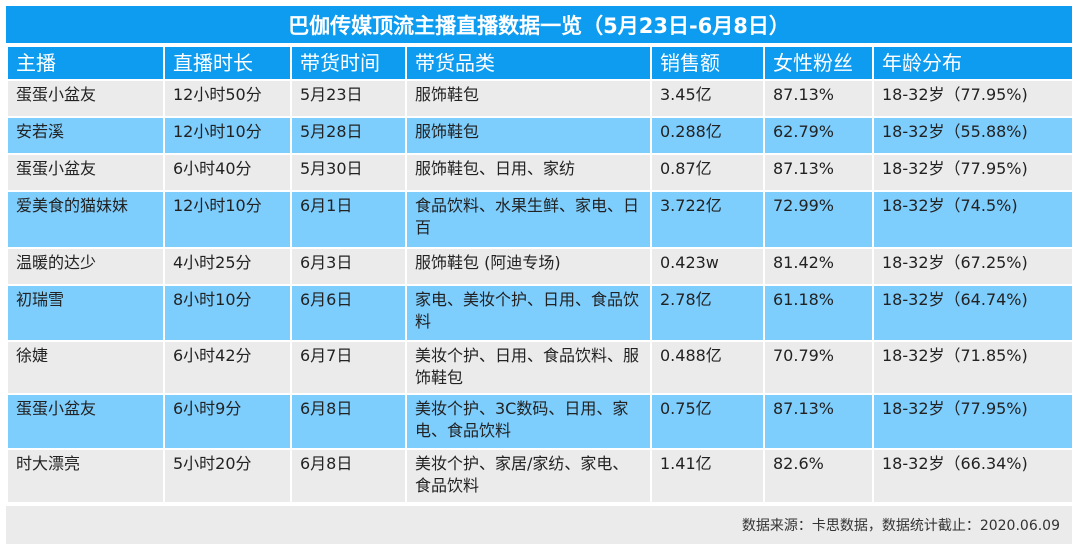 This screenshot has width=1080, height=555. What do you see at coordinates (973, 135) in the screenshot?
I see `cell-age: 18-32岁（55.88%)` at bounding box center [973, 135].